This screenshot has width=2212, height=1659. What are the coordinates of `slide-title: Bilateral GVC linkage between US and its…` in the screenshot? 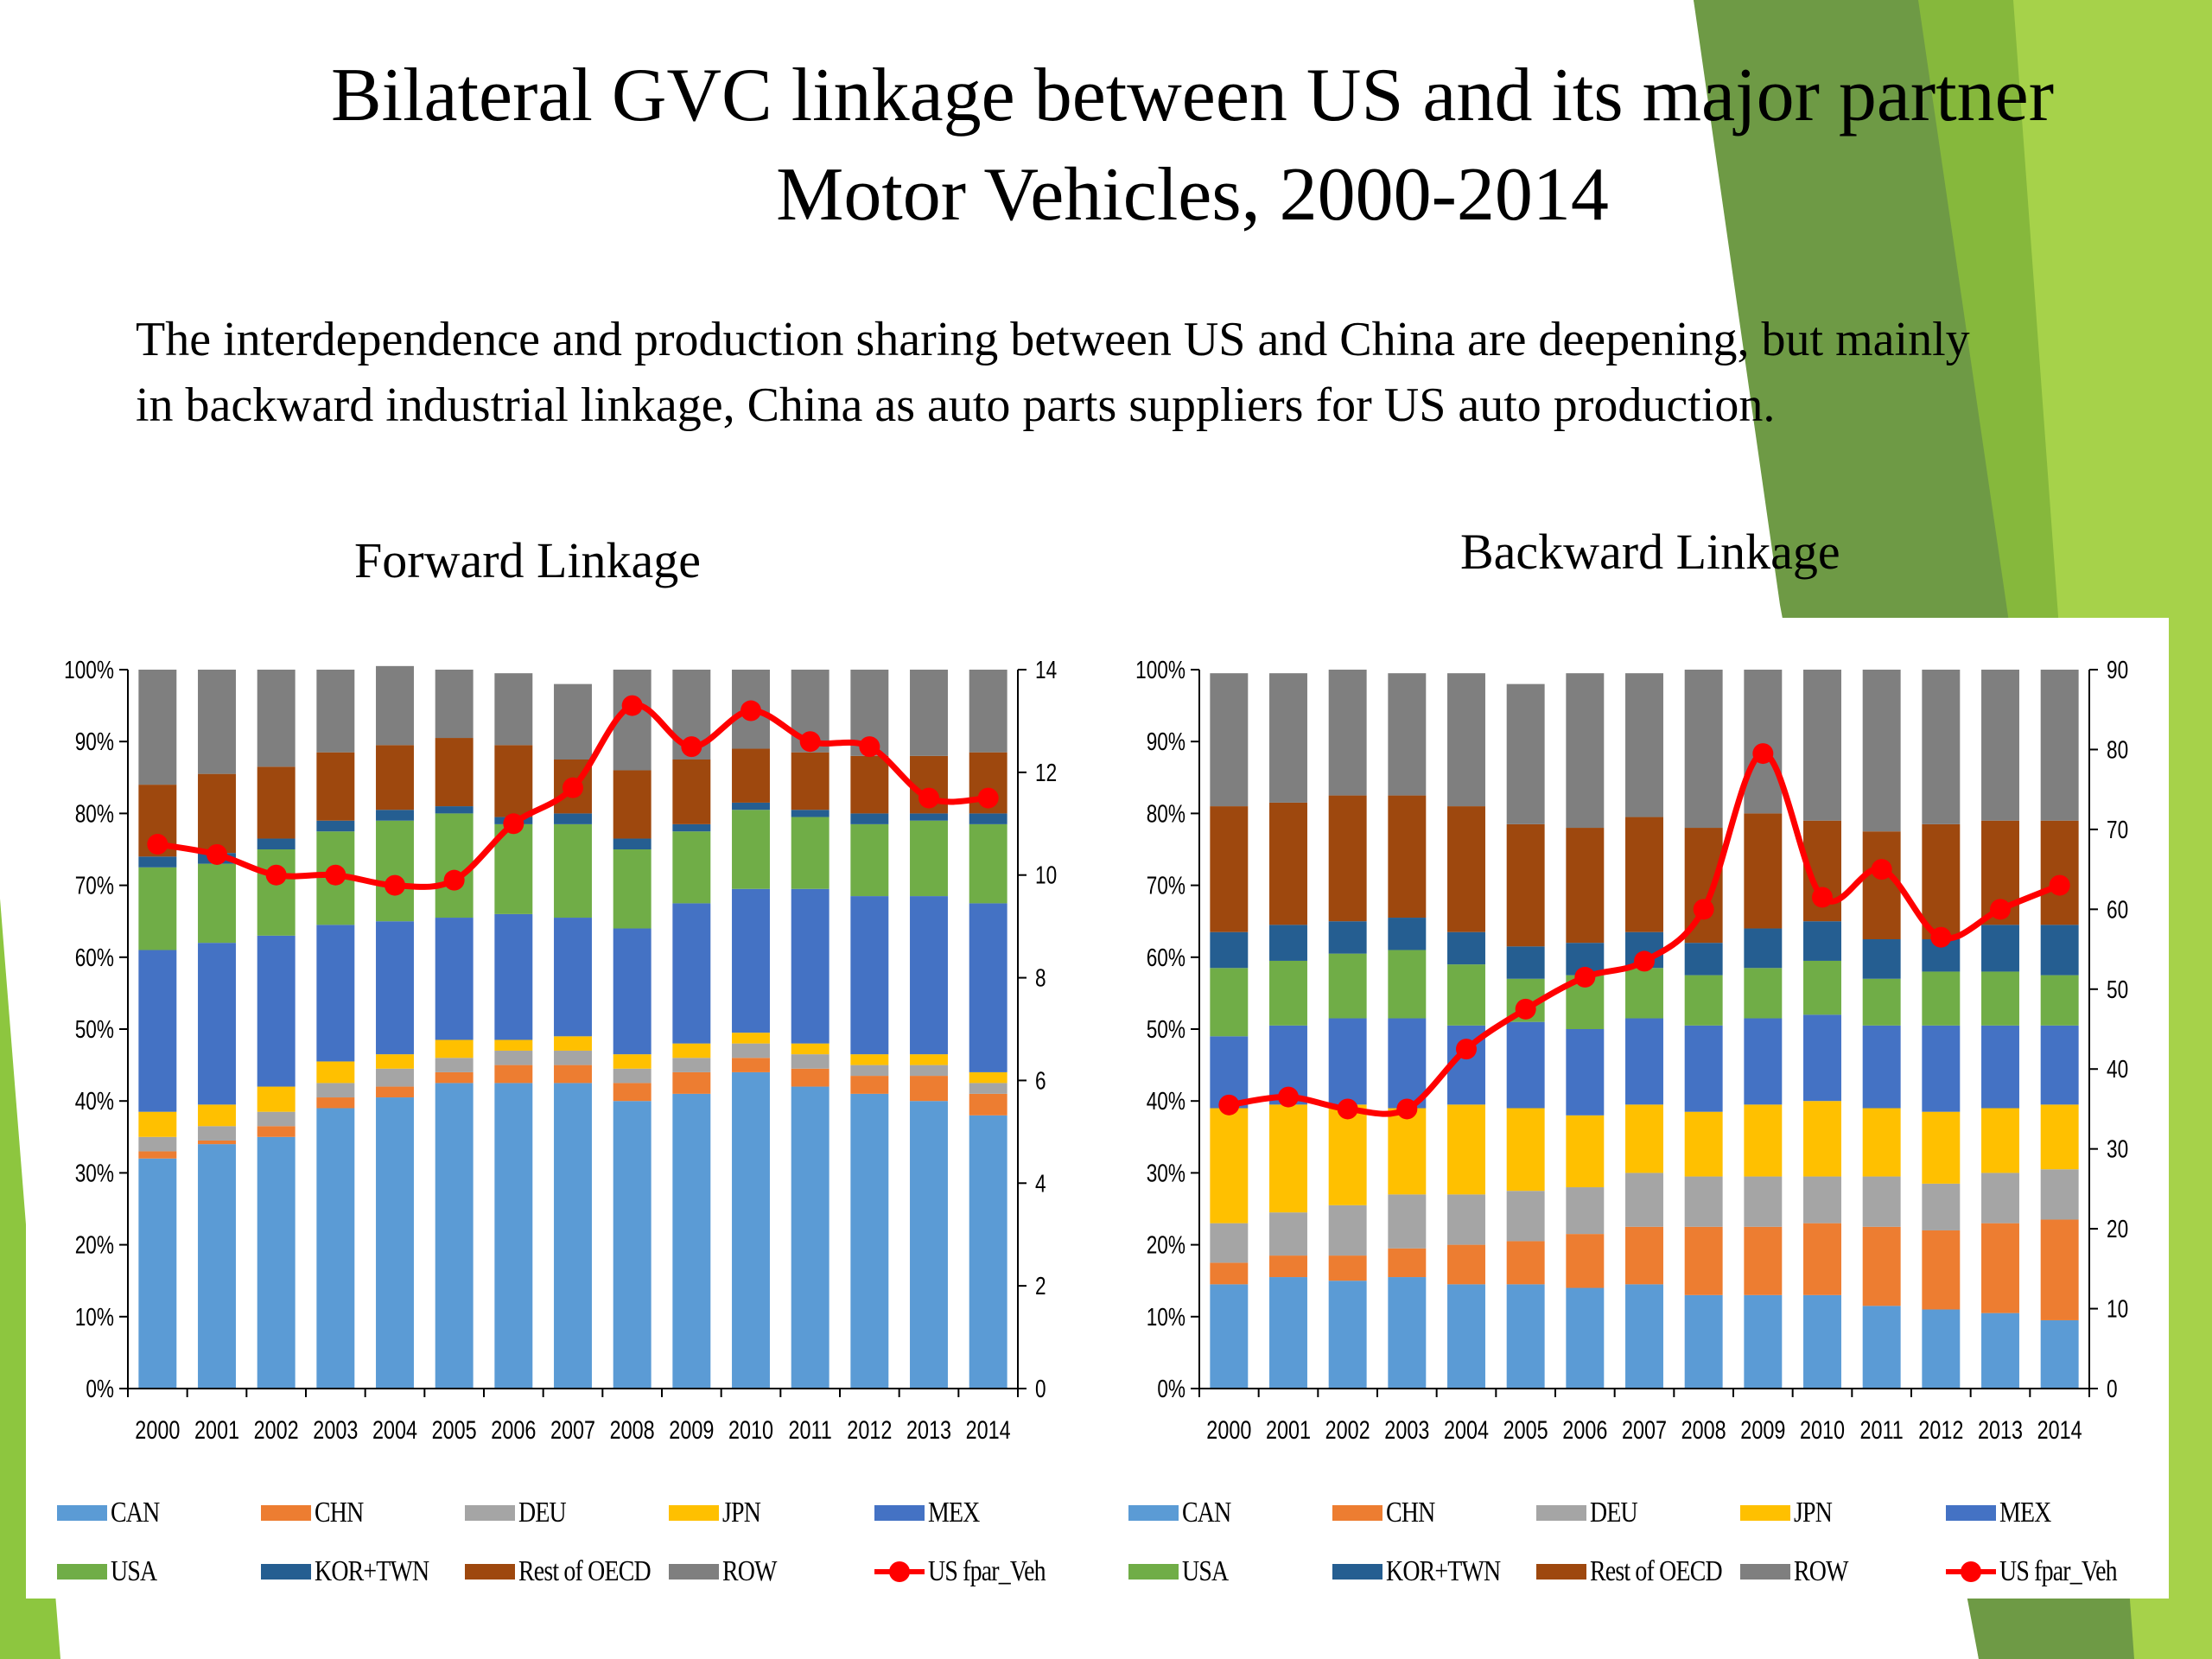 It's located at (1192, 95).